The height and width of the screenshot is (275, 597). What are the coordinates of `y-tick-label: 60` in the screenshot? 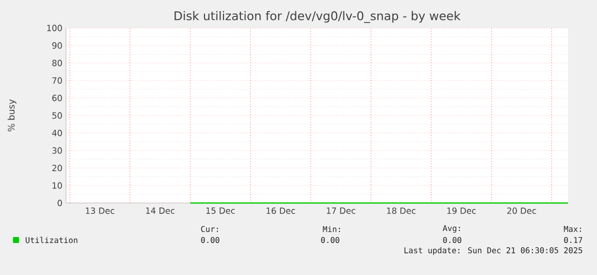 It's located at (57, 98).